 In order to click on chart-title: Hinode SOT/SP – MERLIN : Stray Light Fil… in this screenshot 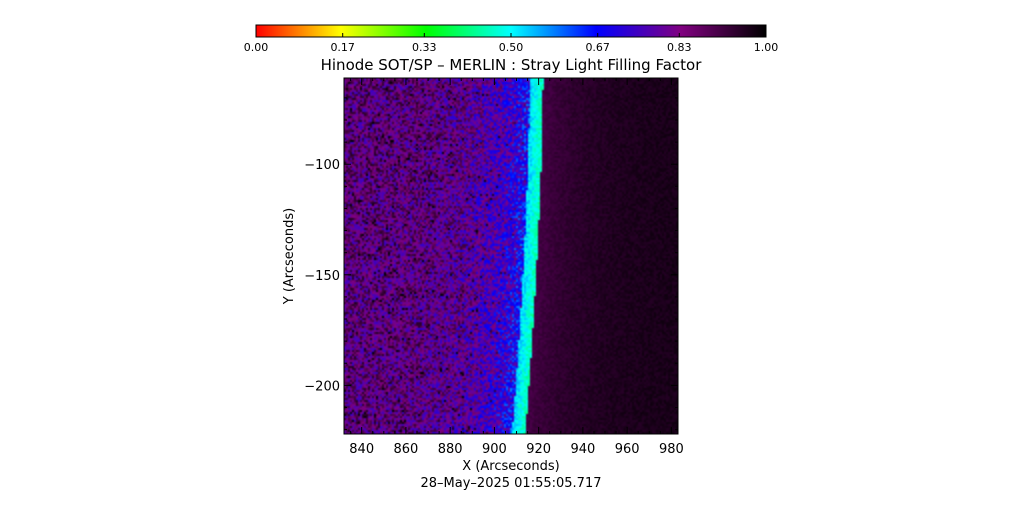, I will do `click(512, 65)`.